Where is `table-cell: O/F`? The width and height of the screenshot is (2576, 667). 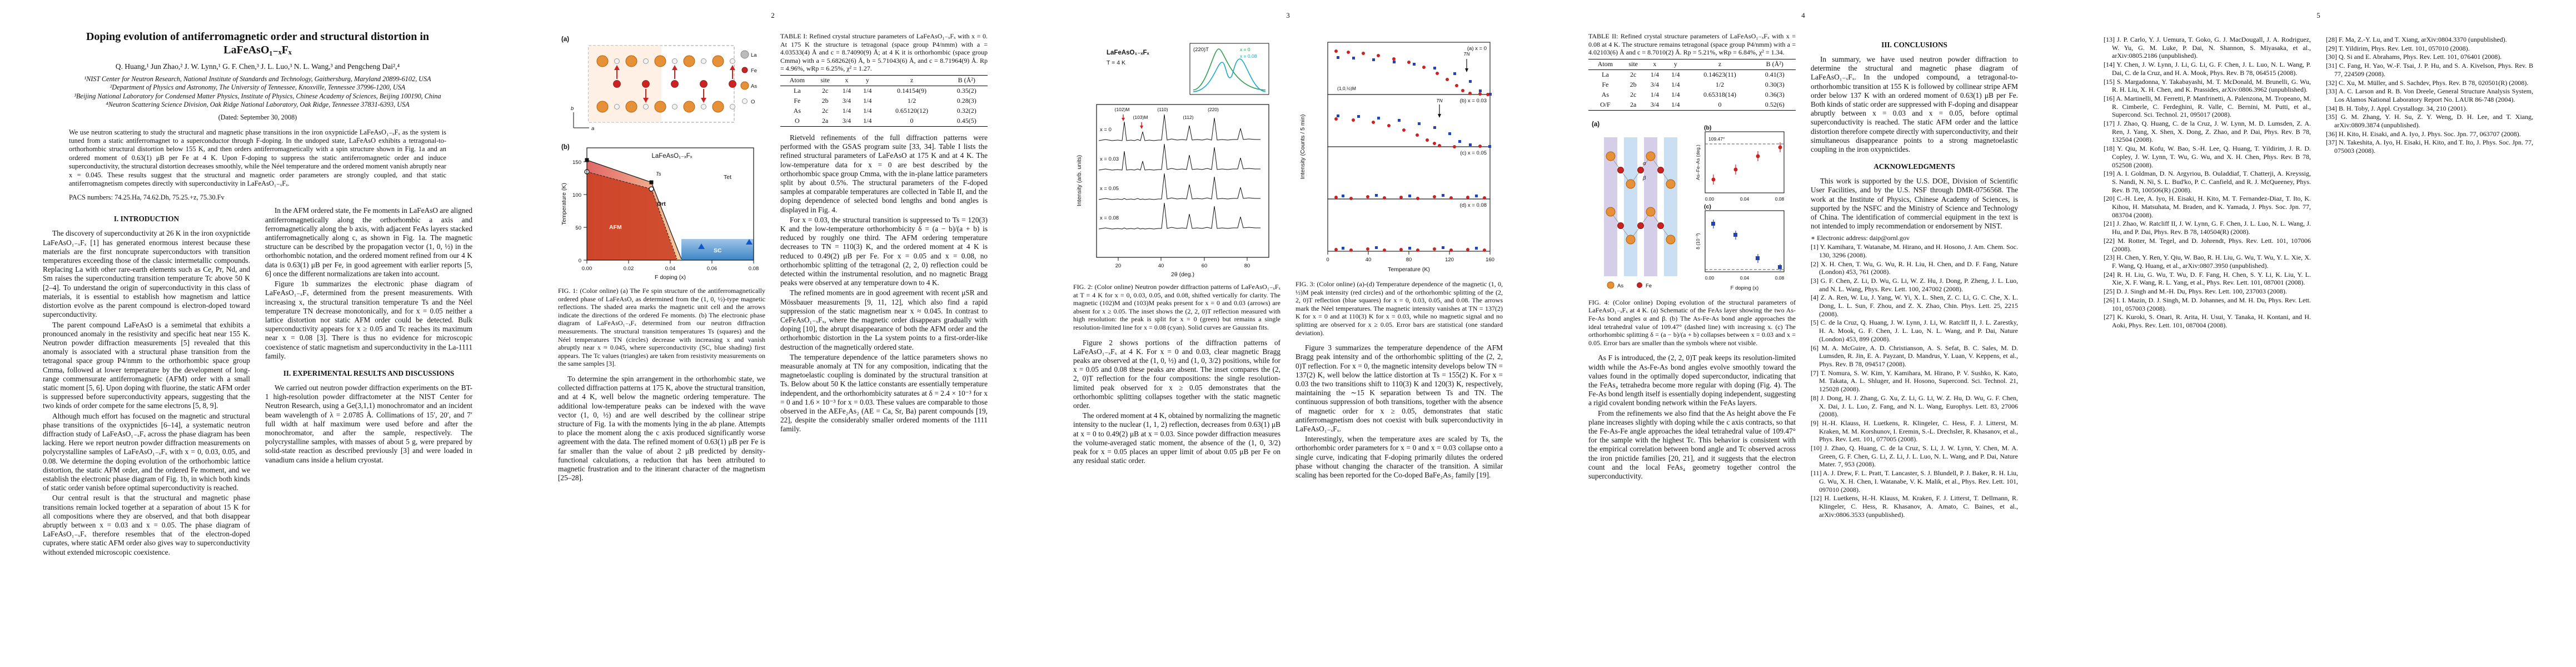 table-cell: O/F is located at coordinates (1605, 105).